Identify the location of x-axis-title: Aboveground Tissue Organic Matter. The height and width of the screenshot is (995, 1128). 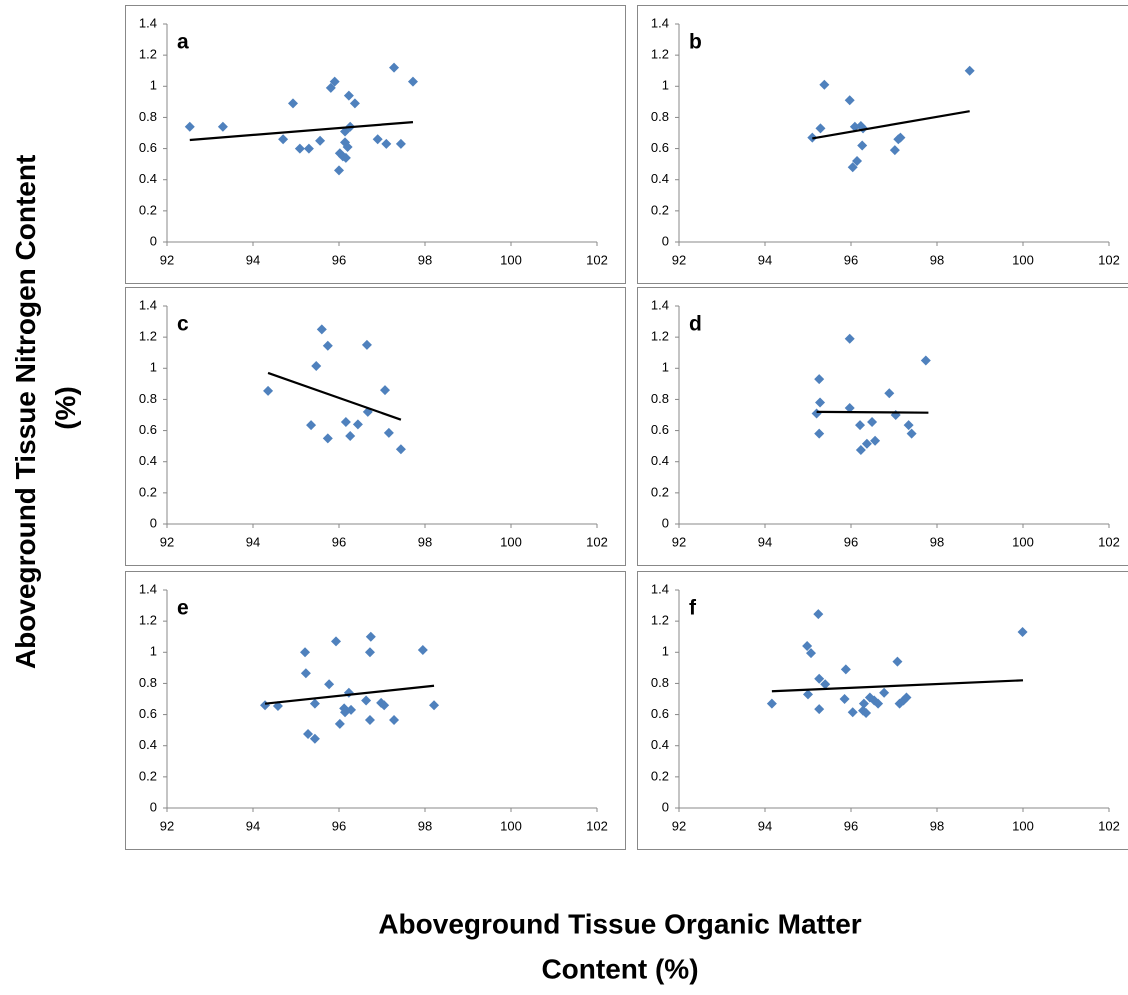
(619, 923).